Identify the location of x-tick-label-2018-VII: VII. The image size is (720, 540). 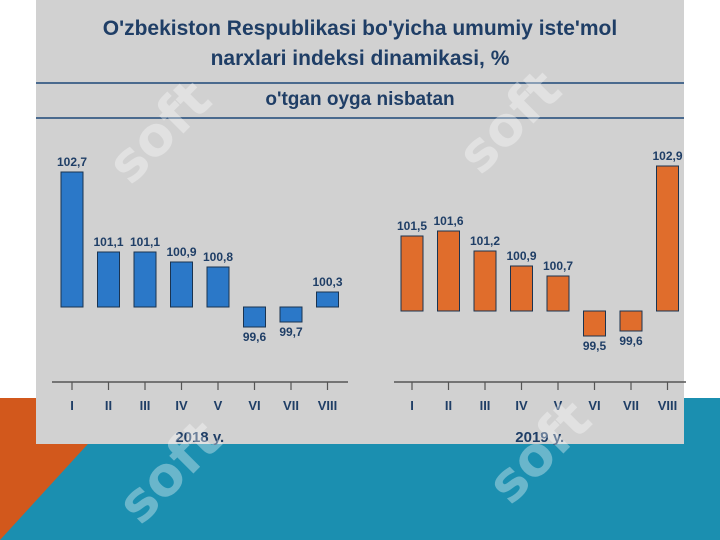
(291, 405).